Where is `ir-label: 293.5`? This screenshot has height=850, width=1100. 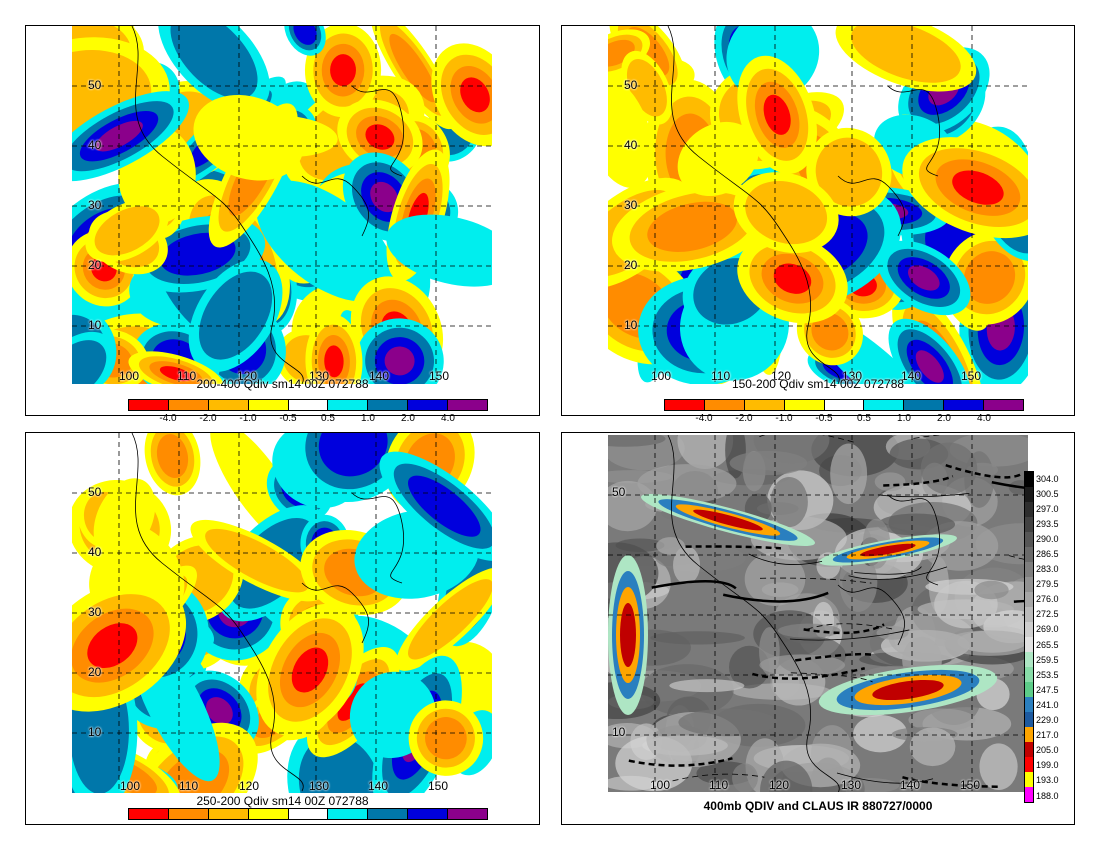
ir-label: 293.5 is located at coordinates (1047, 523).